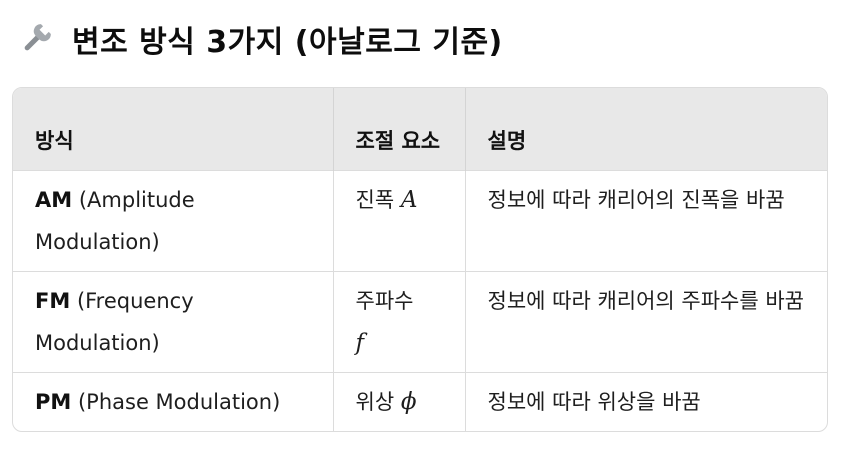 The height and width of the screenshot is (458, 852). I want to click on method-abbr: FM, so click(53, 300).